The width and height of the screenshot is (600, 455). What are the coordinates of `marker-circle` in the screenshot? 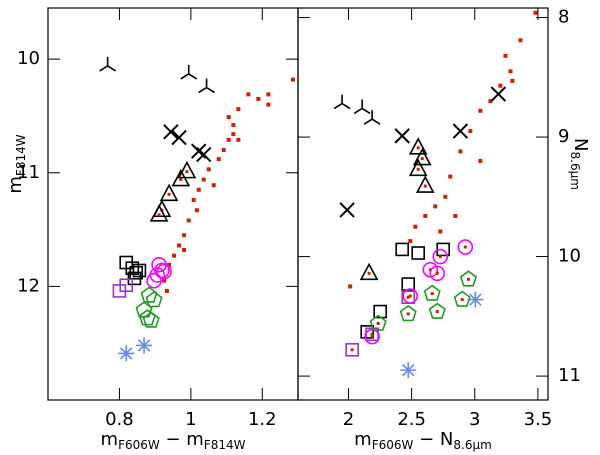 It's located at (372, 336).